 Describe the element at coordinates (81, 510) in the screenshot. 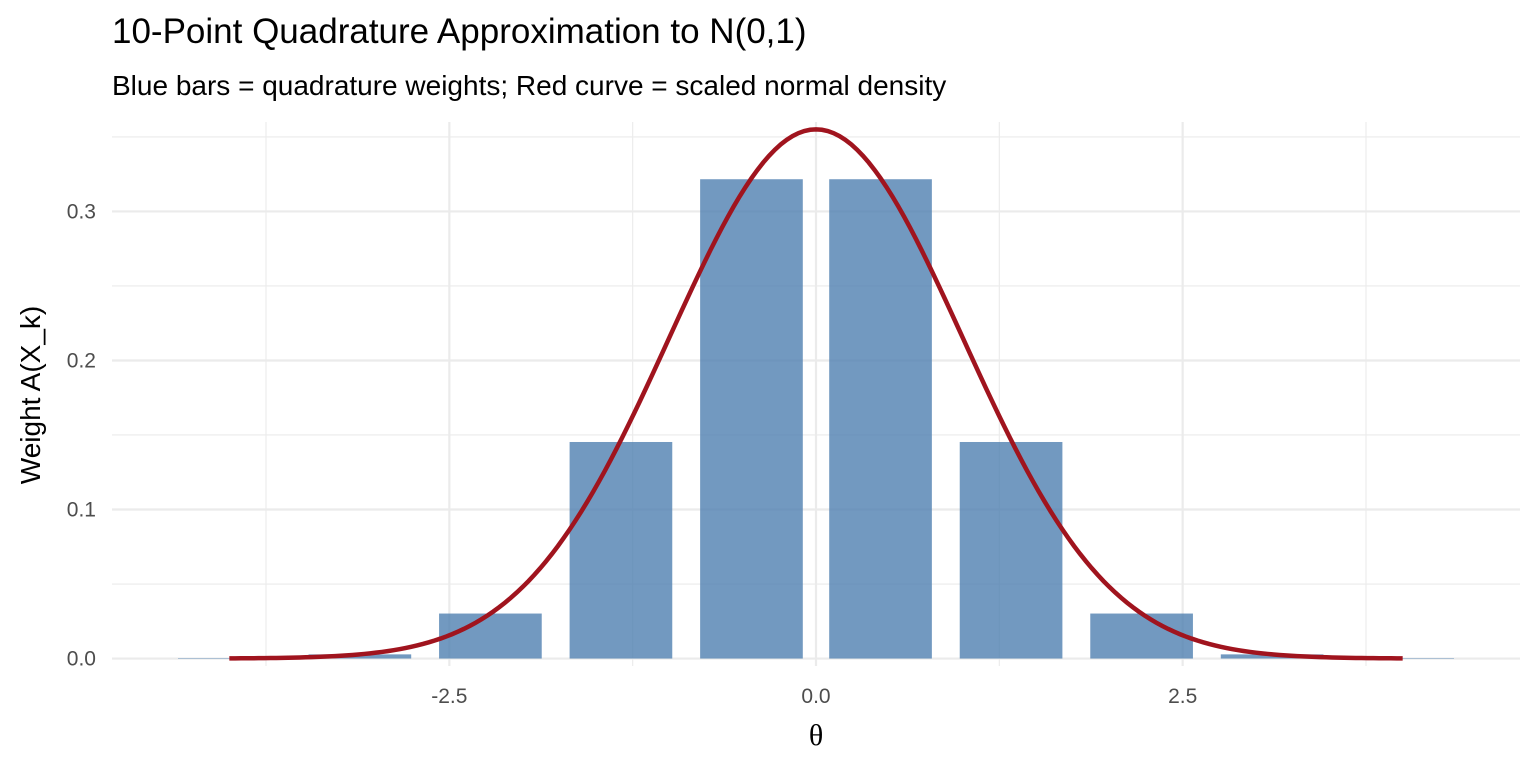

I see `y-tick-label: 0.1` at that location.